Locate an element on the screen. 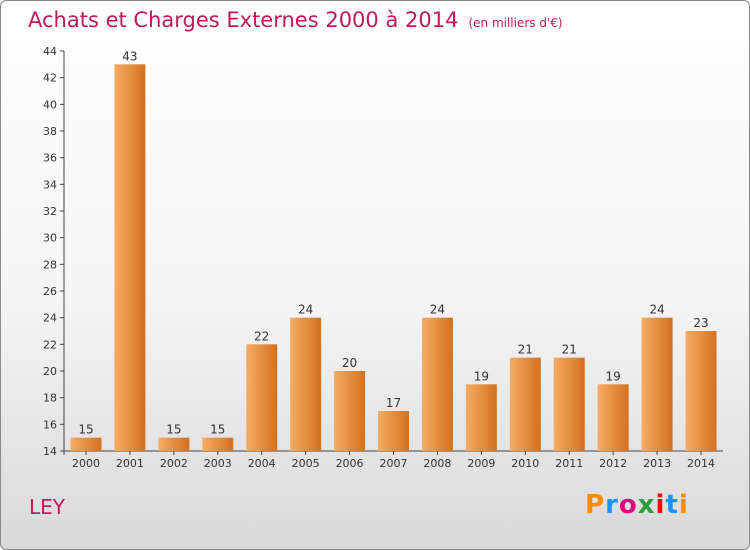 Image resolution: width=750 pixels, height=550 pixels. x-tick-label: 2004 is located at coordinates (262, 463).